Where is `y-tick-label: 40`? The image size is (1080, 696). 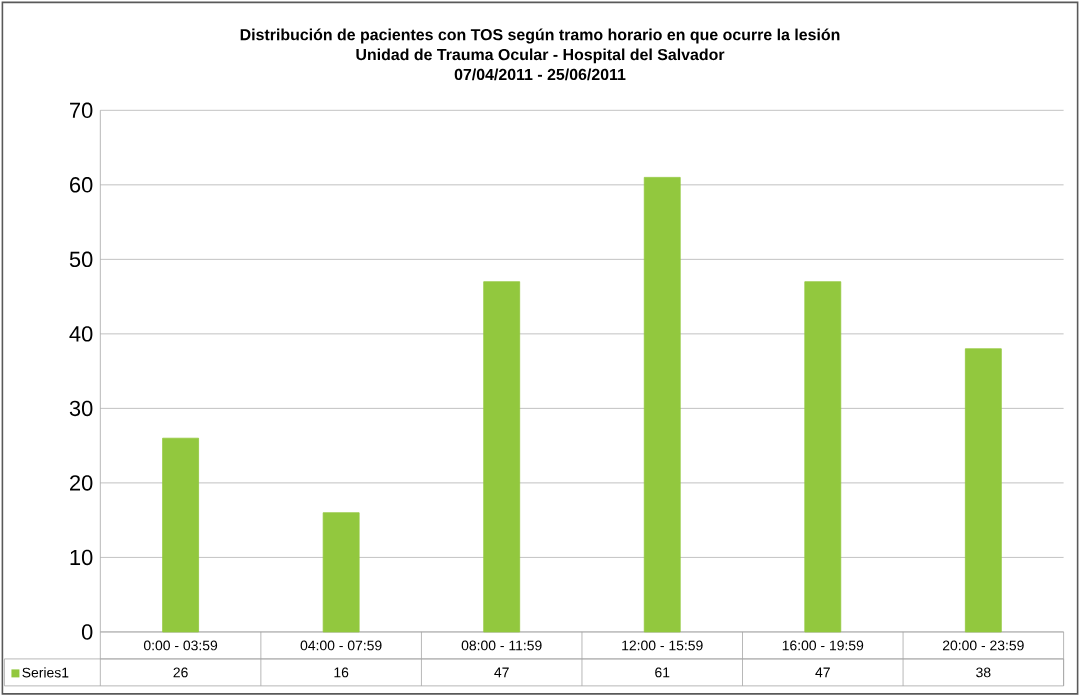 y-tick-label: 40 is located at coordinates (81, 334).